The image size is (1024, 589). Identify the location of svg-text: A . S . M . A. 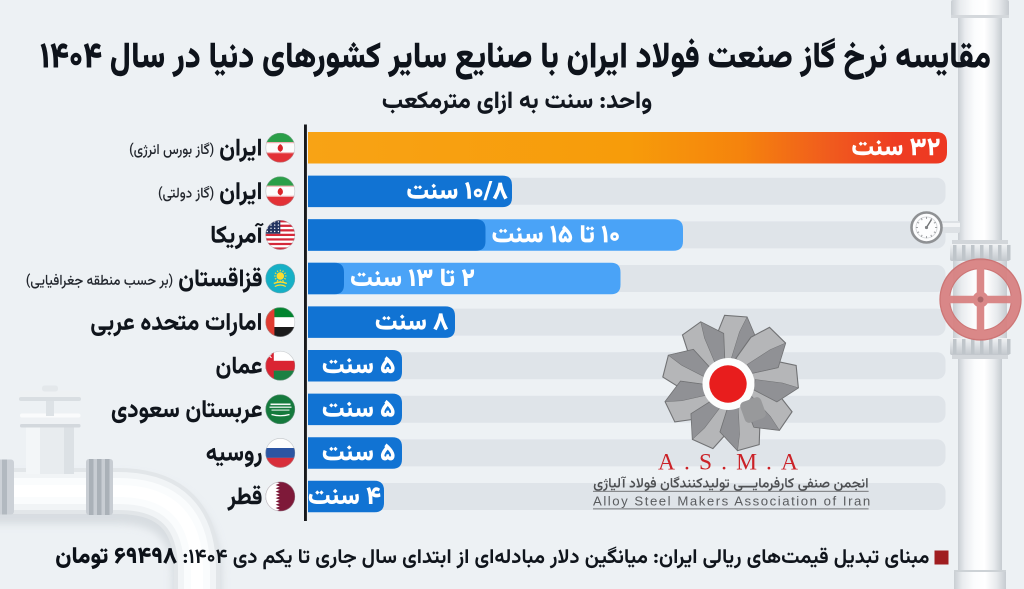
(729, 463).